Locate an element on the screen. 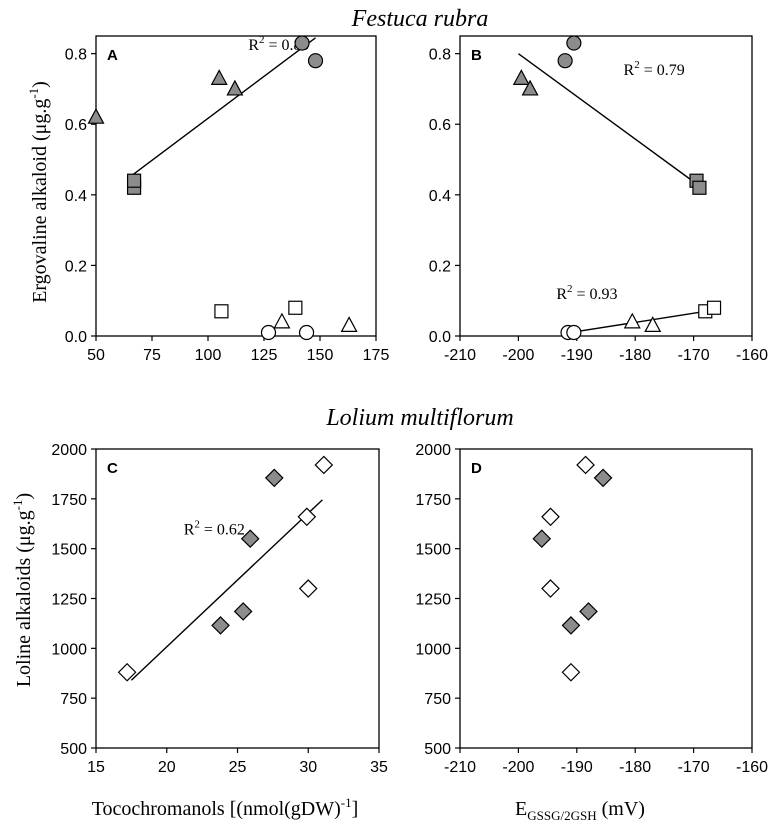 The image size is (772, 829). x-tick-label: 50 is located at coordinates (96, 355).